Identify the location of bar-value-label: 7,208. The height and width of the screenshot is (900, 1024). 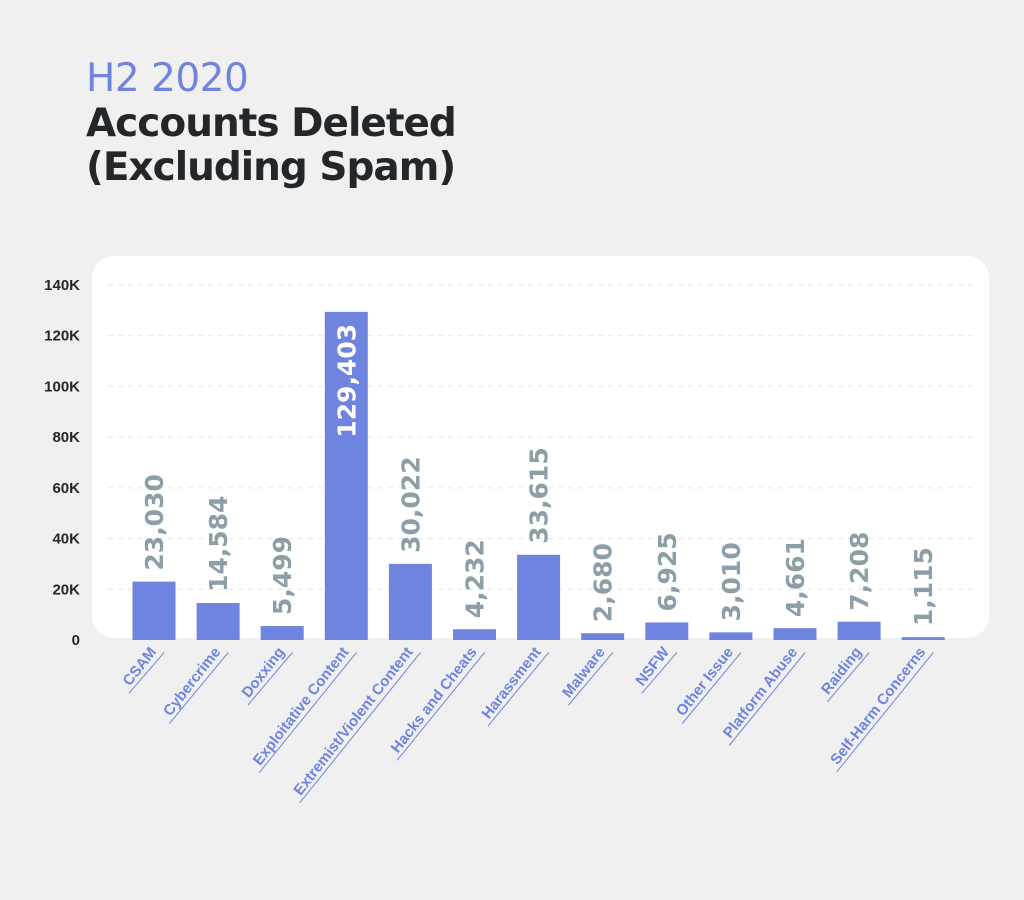
(859, 571).